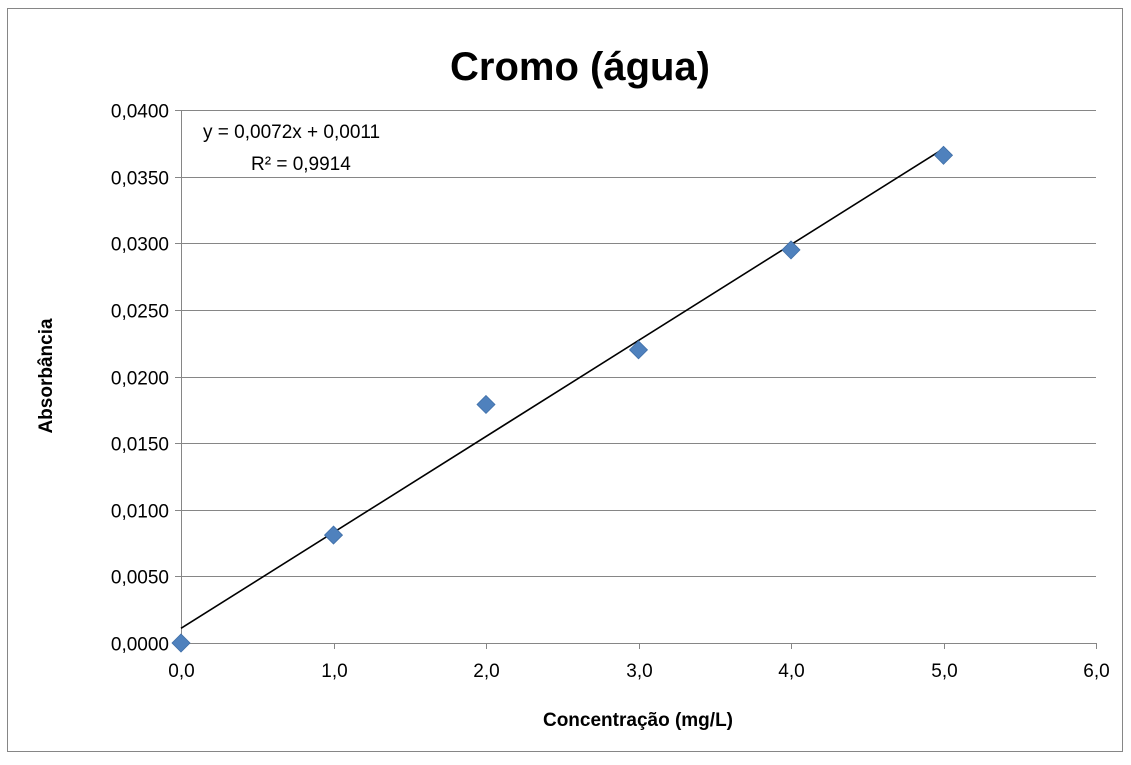  Describe the element at coordinates (639, 671) in the screenshot. I see `x-tick-label: 3,0` at that location.